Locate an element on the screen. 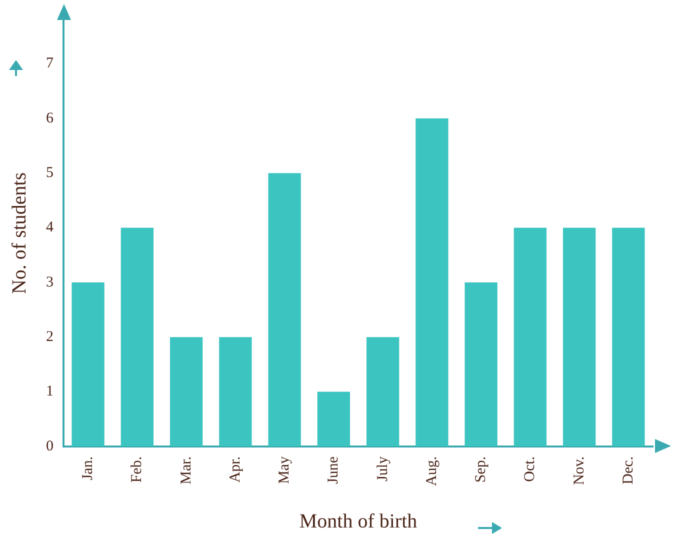  y-axis-title: No. of students is located at coordinates (19, 233).